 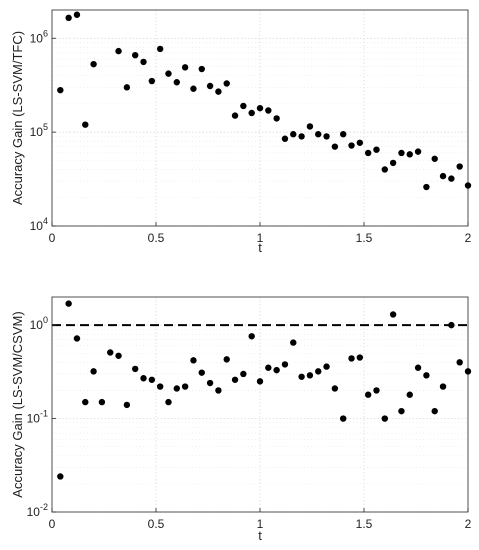 What do you see at coordinates (17, 404) in the screenshot?
I see `chart1-y-axis-title: Accuracy Gain (LS-SVM/CSVM)` at bounding box center [17, 404].